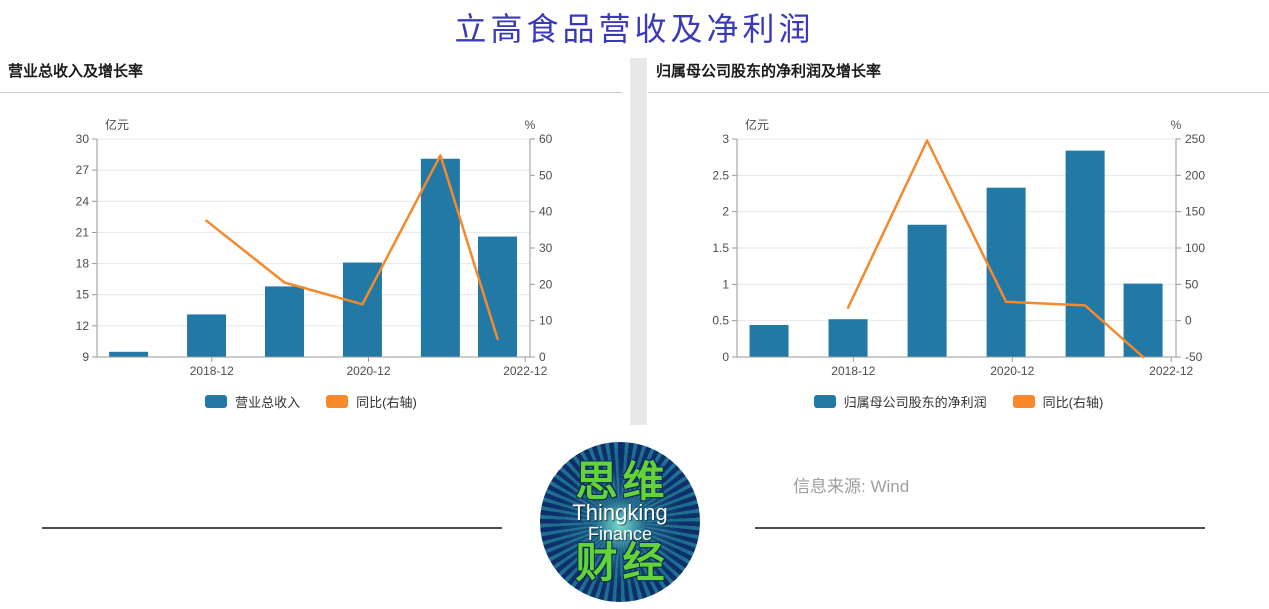  I want to click on right-tick-label: 150, so click(1195, 212).